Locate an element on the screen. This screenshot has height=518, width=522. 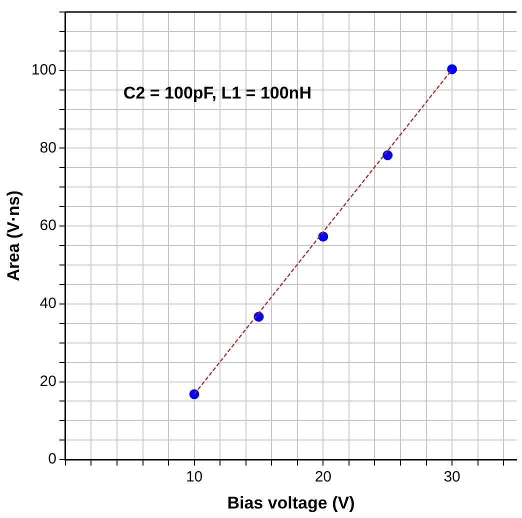
y-tick-label: 80 is located at coordinates (48, 147).